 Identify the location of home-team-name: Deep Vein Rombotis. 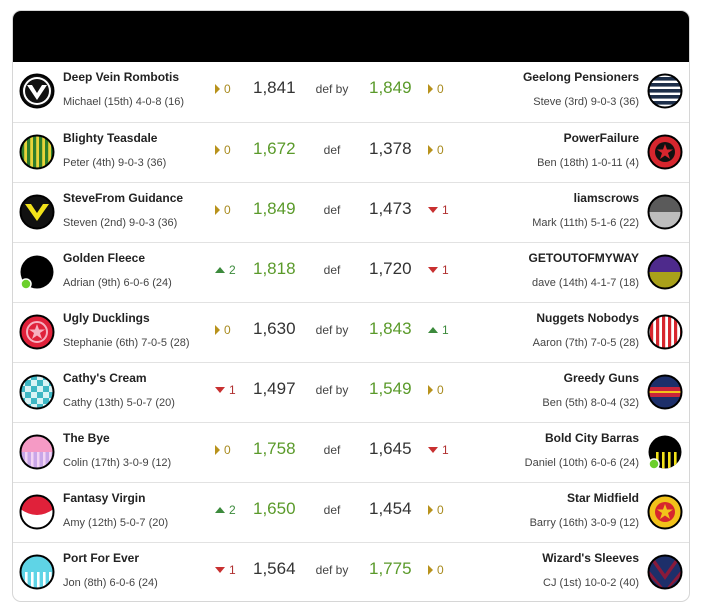
(121, 77).